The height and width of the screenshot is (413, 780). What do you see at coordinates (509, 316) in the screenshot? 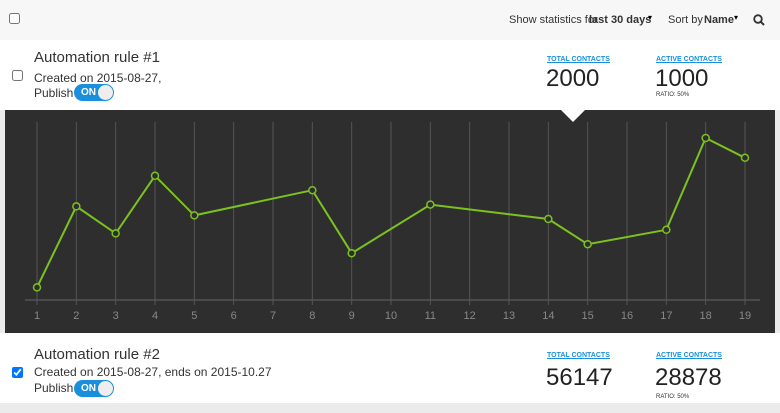
I see `x-tick-label: 13` at bounding box center [509, 316].